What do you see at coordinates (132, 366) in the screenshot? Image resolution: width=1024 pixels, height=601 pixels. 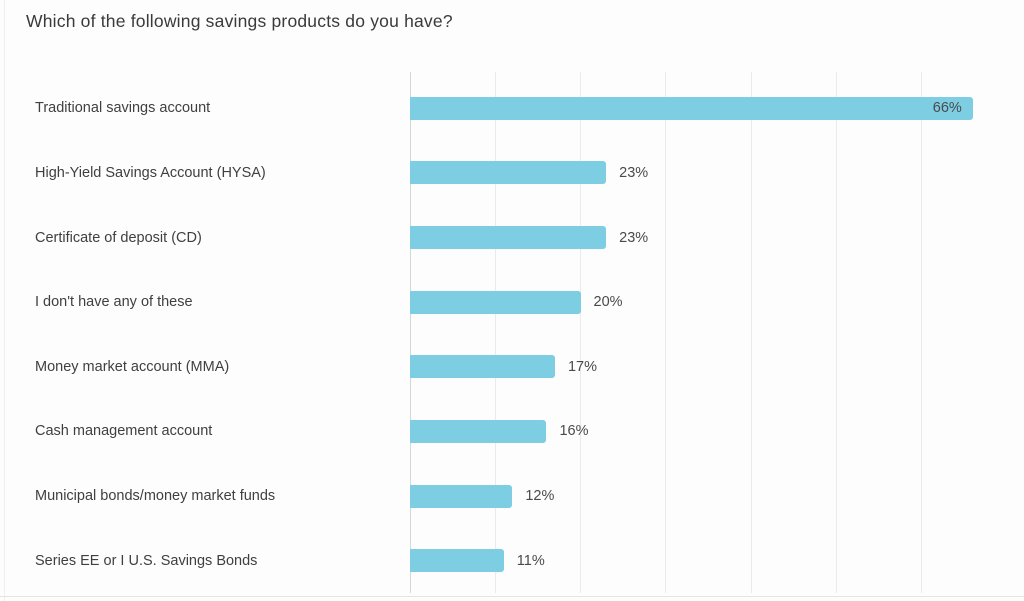 I see `category-label: Money market account (MMA)` at bounding box center [132, 366].